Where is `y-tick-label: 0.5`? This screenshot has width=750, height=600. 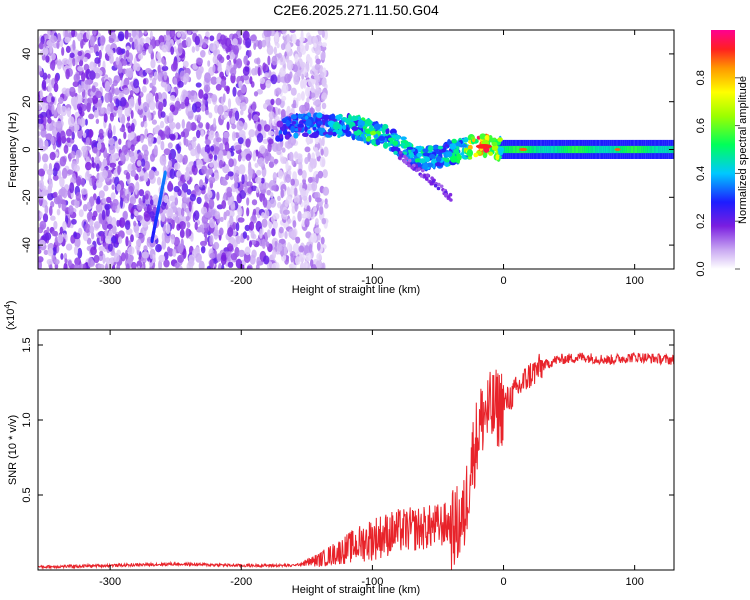
y-tick-label: 0.5 is located at coordinates (27, 494).